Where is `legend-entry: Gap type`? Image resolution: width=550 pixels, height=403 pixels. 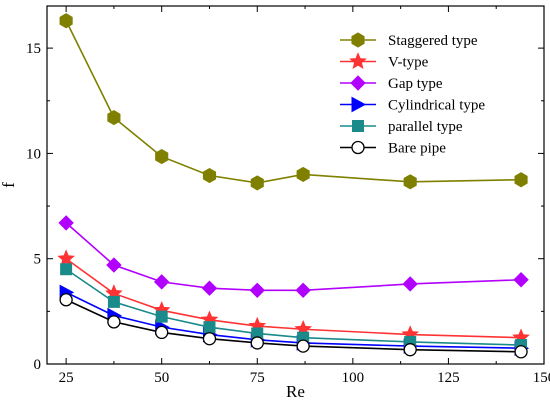
legend-entry: Gap type is located at coordinates (391, 83).